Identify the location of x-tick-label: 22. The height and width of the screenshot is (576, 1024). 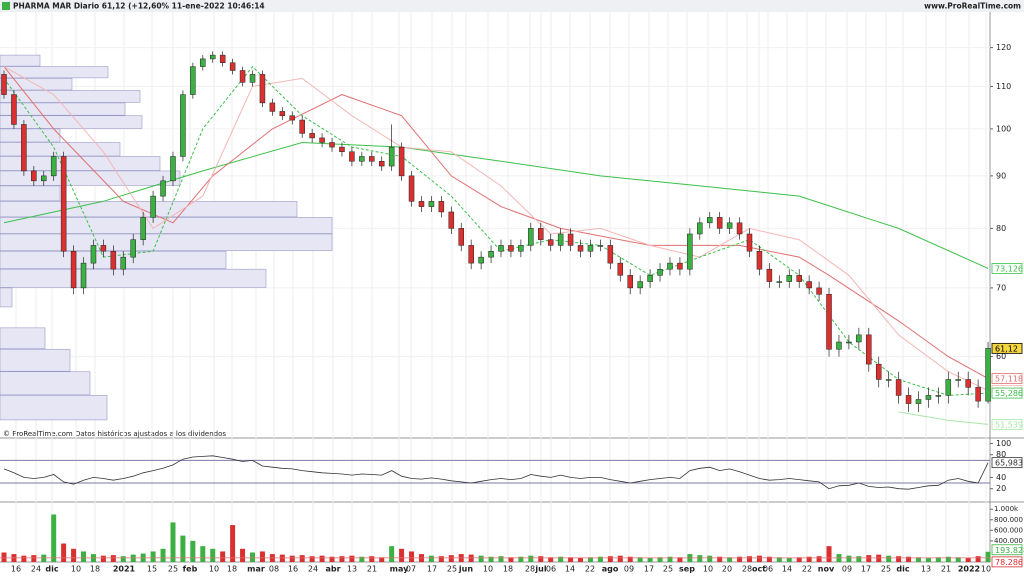
(807, 569).